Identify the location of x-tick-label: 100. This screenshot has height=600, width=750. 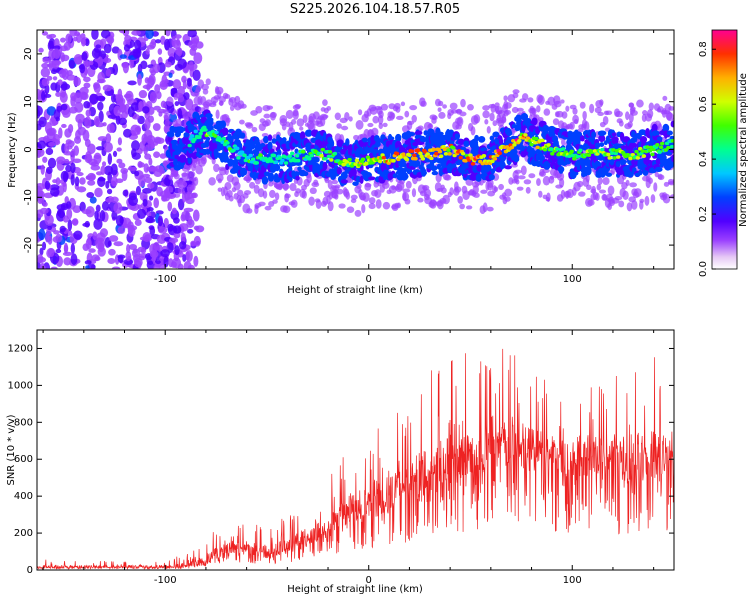
(572, 580).